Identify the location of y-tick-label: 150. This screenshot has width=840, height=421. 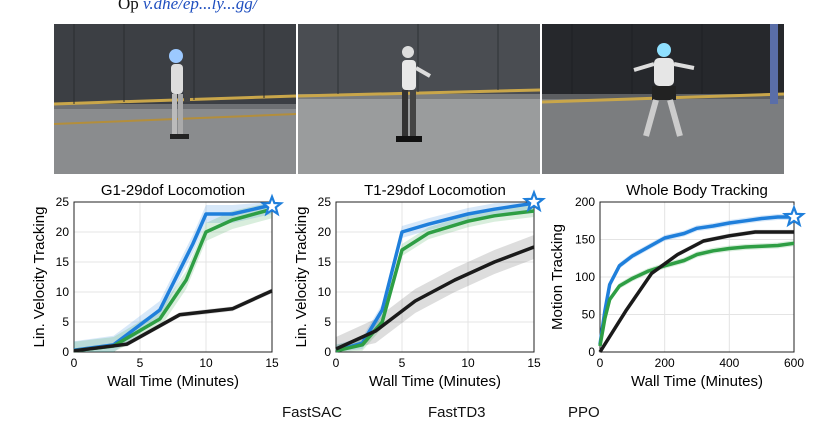
(585, 240).